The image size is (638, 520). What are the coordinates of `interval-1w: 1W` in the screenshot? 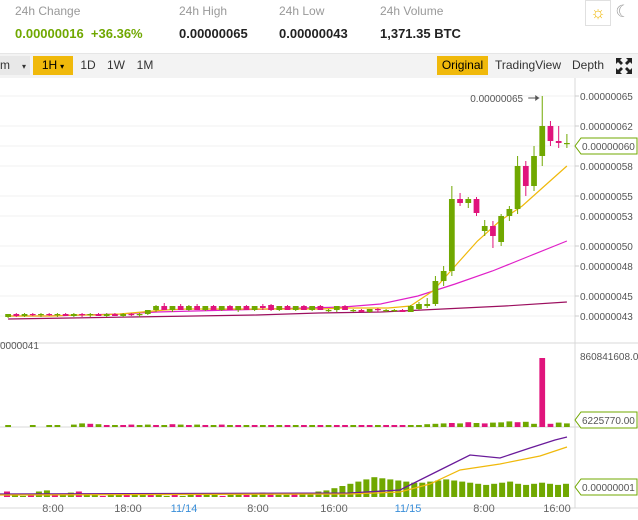 It's located at (116, 65).